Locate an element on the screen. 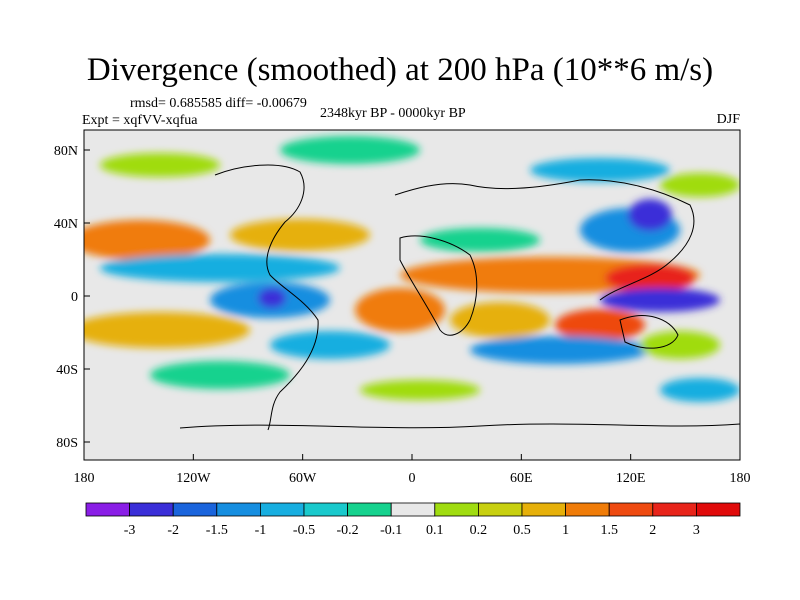 The width and height of the screenshot is (800, 600). colorbar-label: -2 is located at coordinates (173, 530).